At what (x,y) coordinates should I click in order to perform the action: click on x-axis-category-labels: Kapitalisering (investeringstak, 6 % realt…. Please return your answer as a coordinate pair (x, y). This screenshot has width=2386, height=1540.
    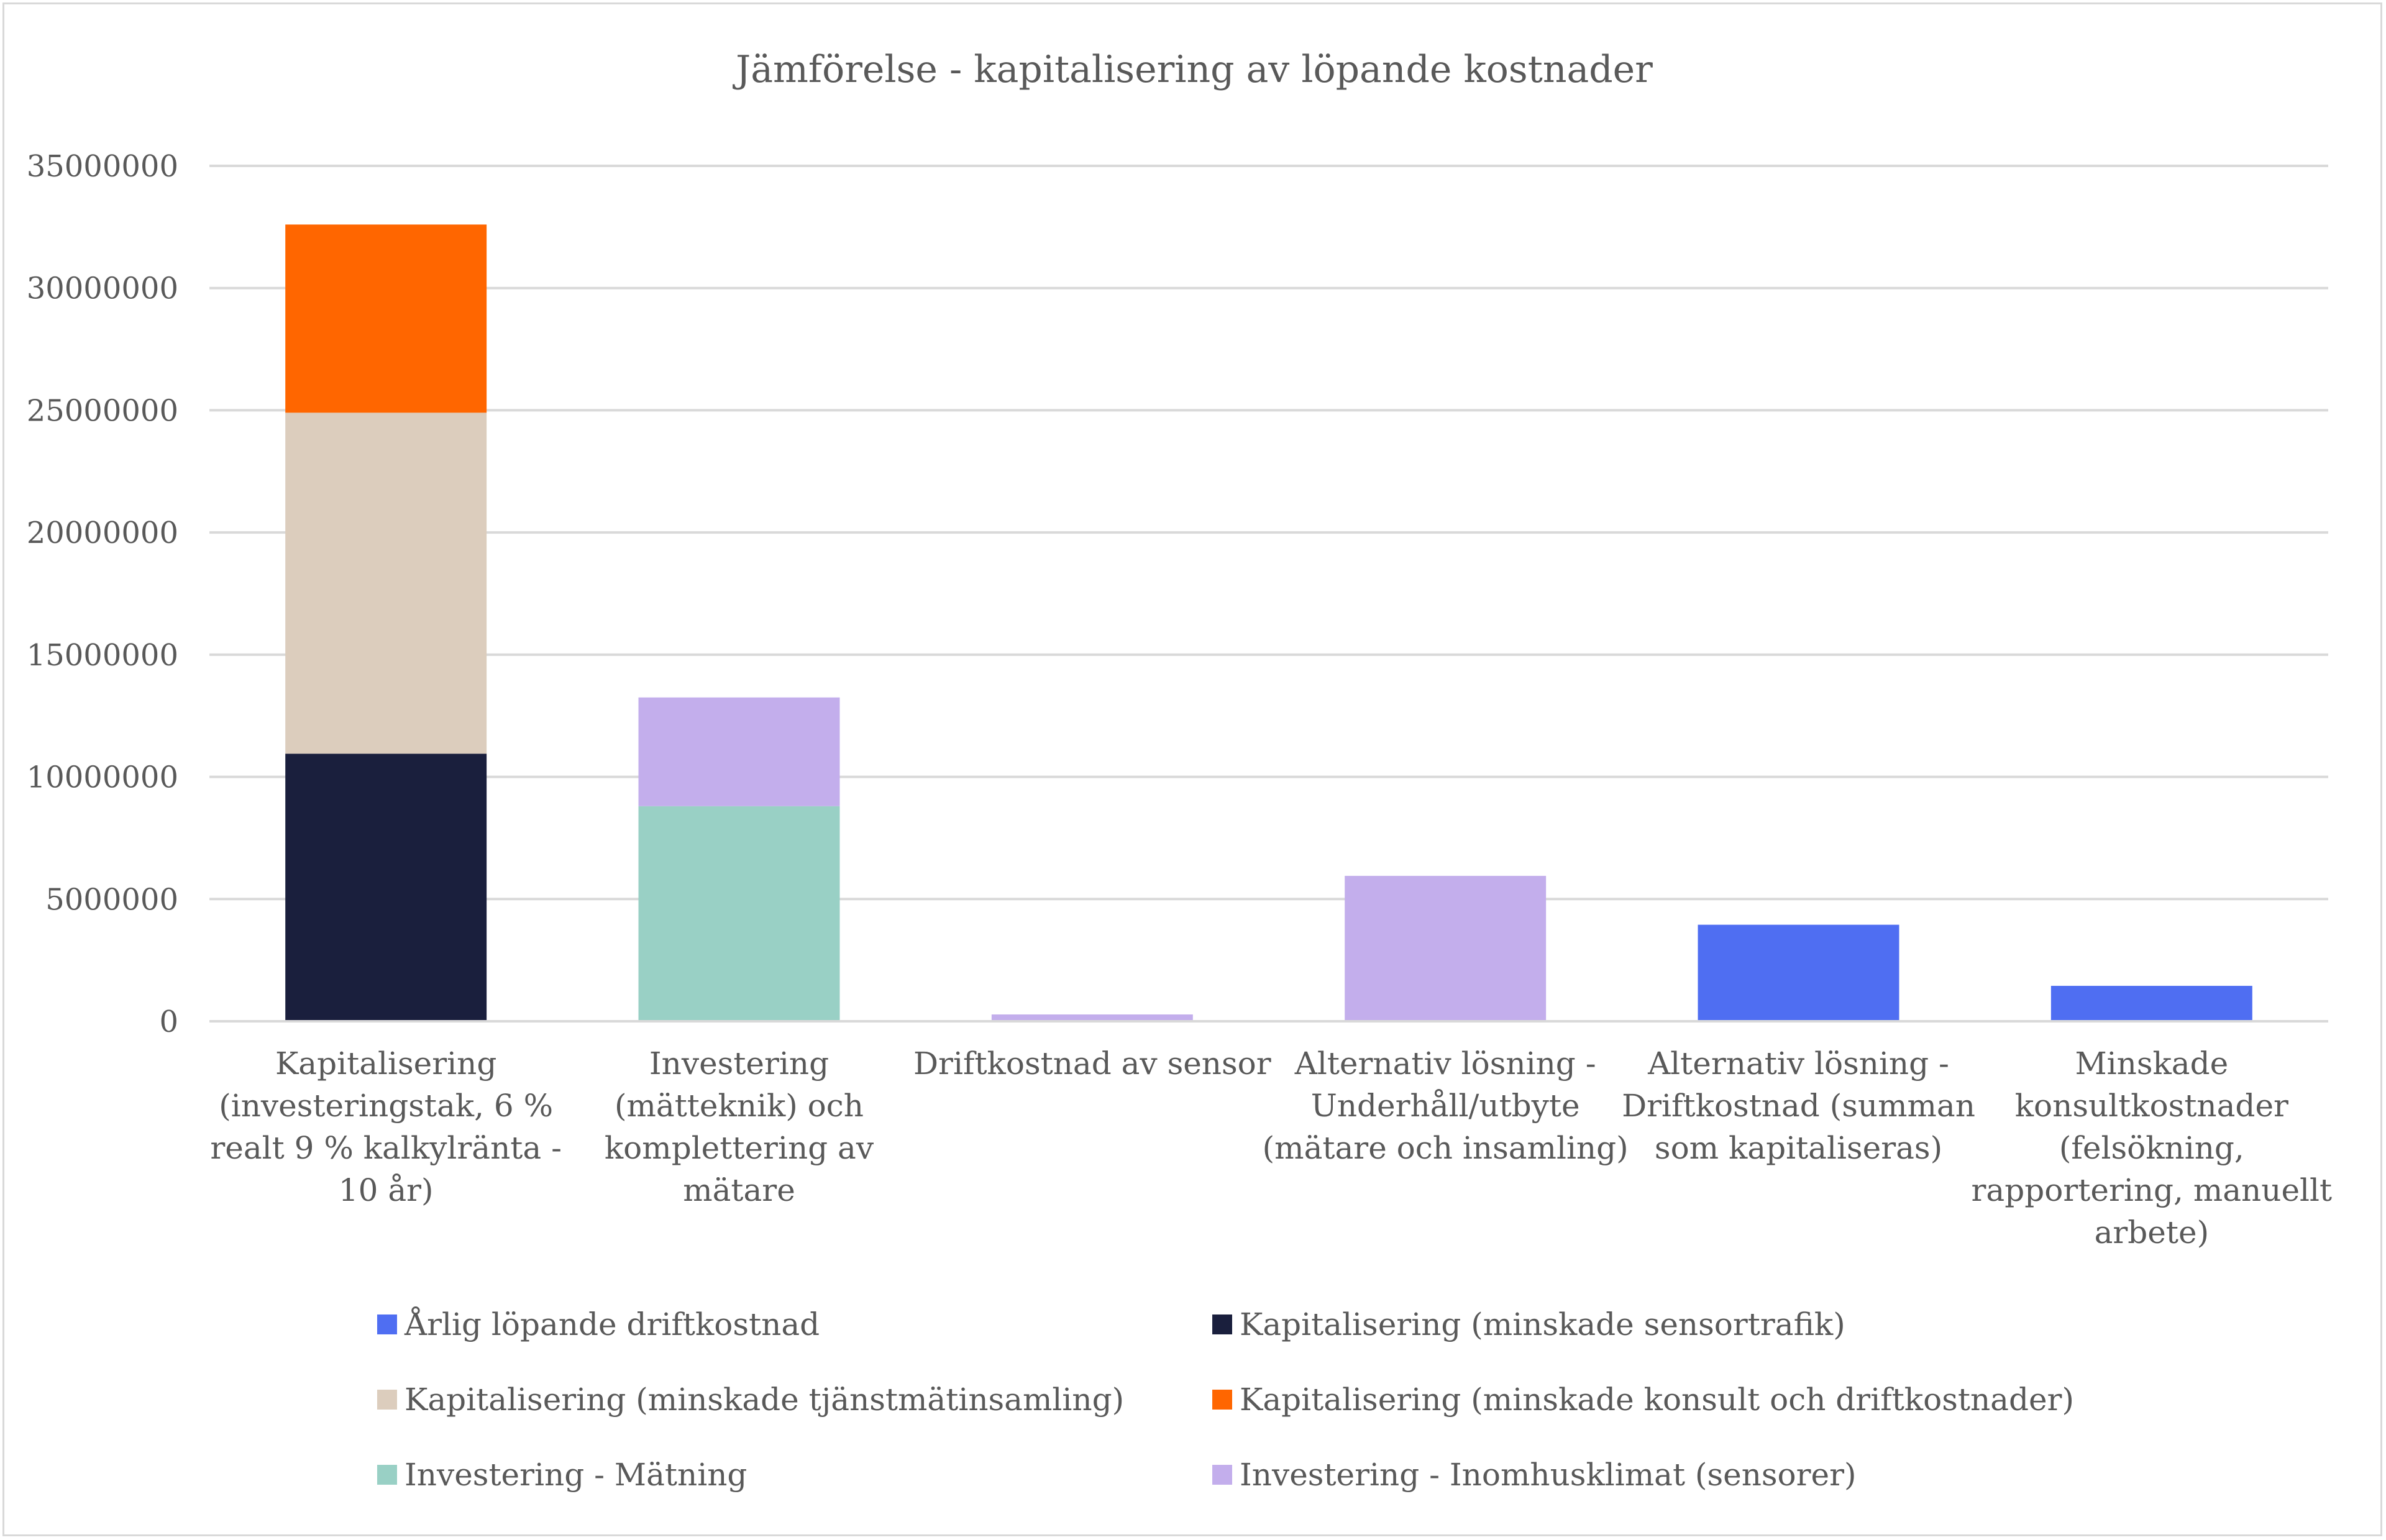
    Looking at the image, I should click on (1271, 1148).